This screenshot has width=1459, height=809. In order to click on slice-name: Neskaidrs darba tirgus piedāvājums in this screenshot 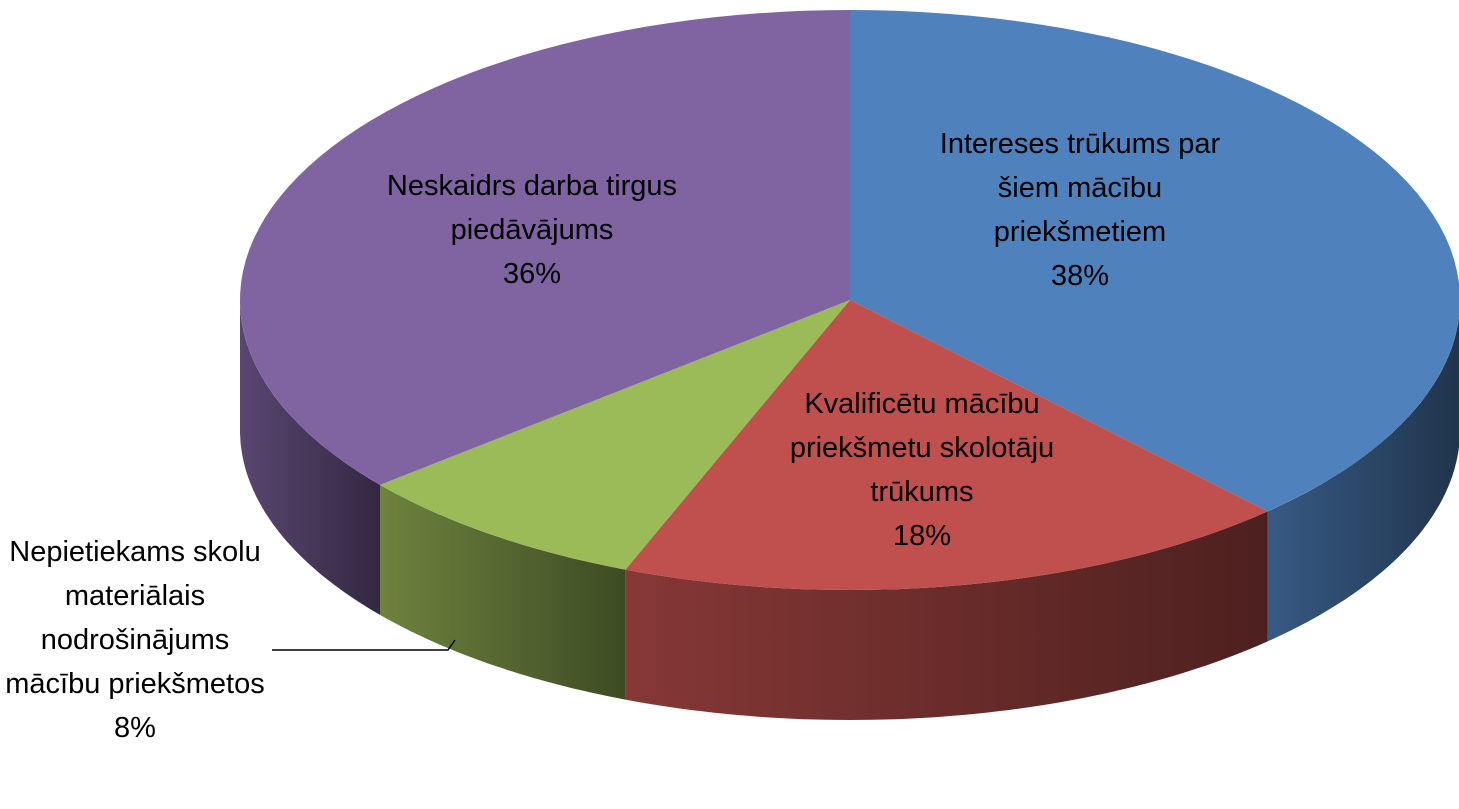, I will do `click(532, 208)`.